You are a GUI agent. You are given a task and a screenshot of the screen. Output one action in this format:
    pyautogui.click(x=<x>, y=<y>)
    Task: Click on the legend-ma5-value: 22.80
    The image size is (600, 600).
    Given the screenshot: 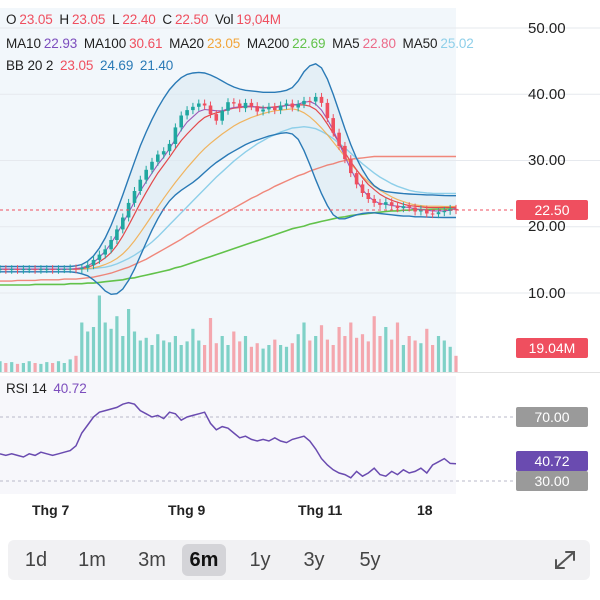 What is the action you would take?
    pyautogui.click(x=379, y=43)
    